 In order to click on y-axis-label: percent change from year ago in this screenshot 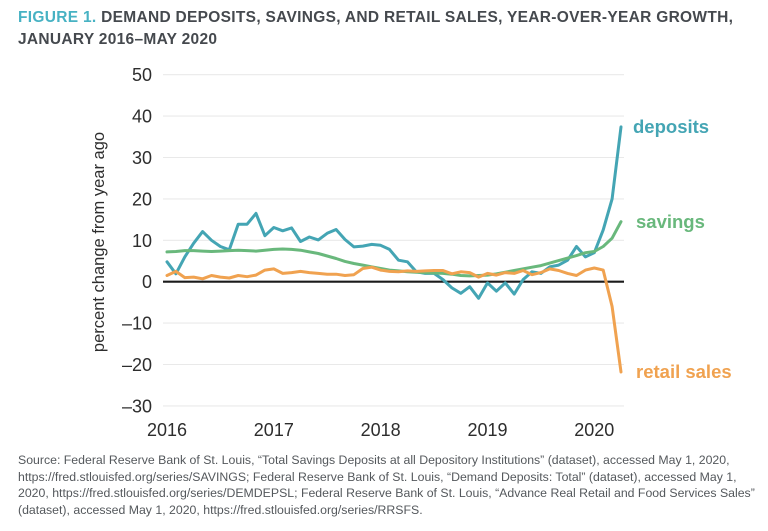, I will do `click(99, 242)`.